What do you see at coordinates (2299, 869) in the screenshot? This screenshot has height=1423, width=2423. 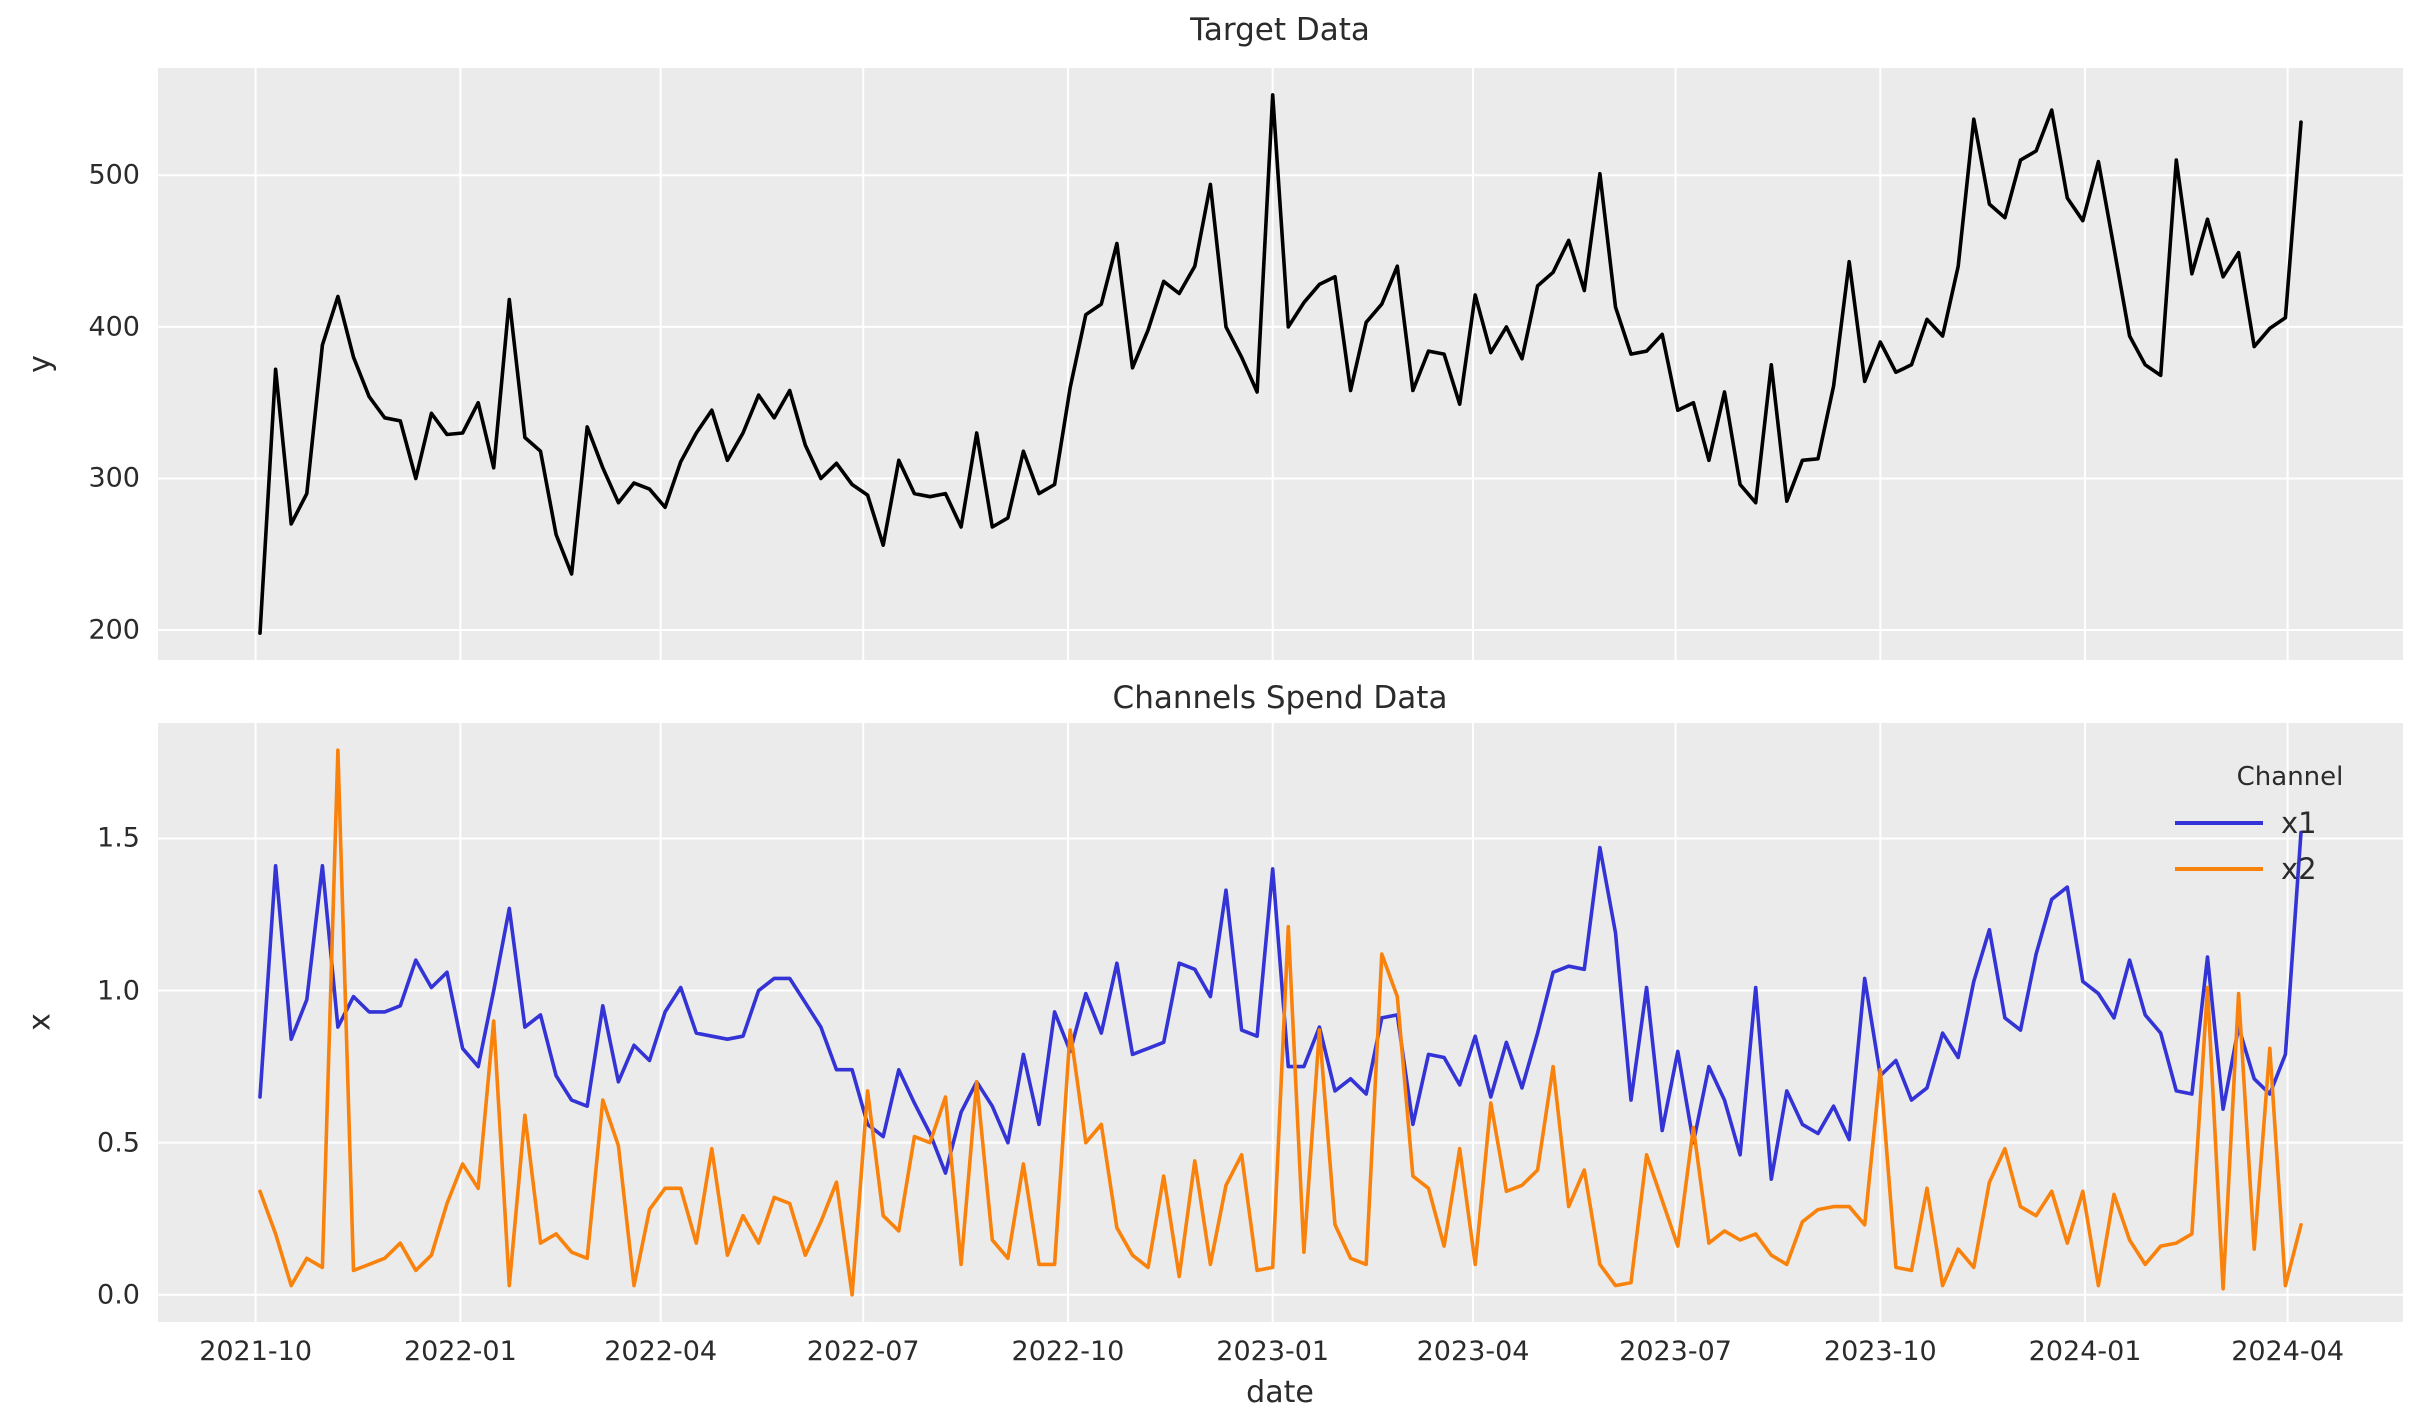 I see `legend-label-x2: x2` at bounding box center [2299, 869].